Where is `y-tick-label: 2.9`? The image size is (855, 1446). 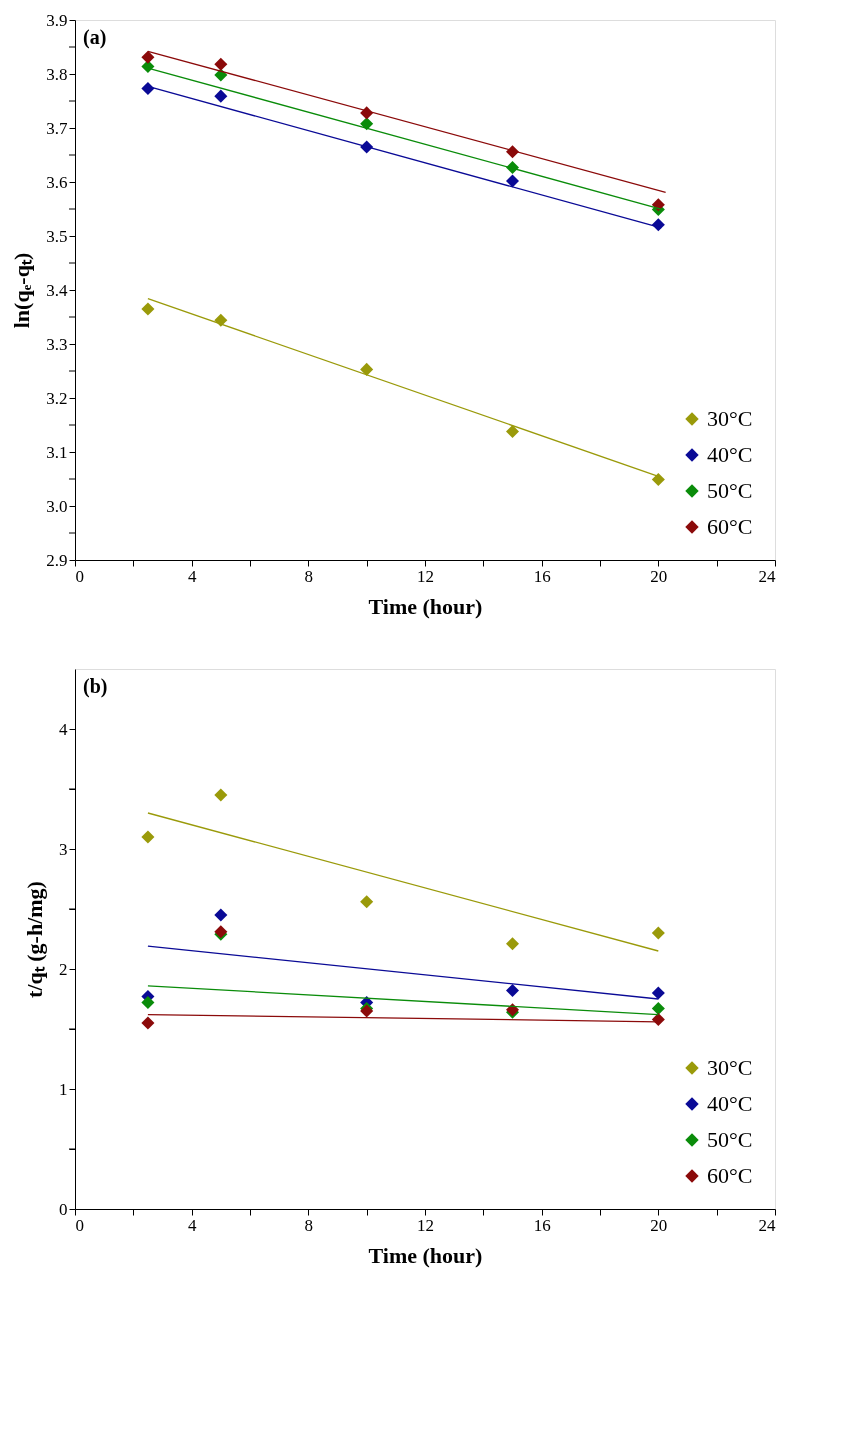 y-tick-label: 2.9 is located at coordinates (57, 560).